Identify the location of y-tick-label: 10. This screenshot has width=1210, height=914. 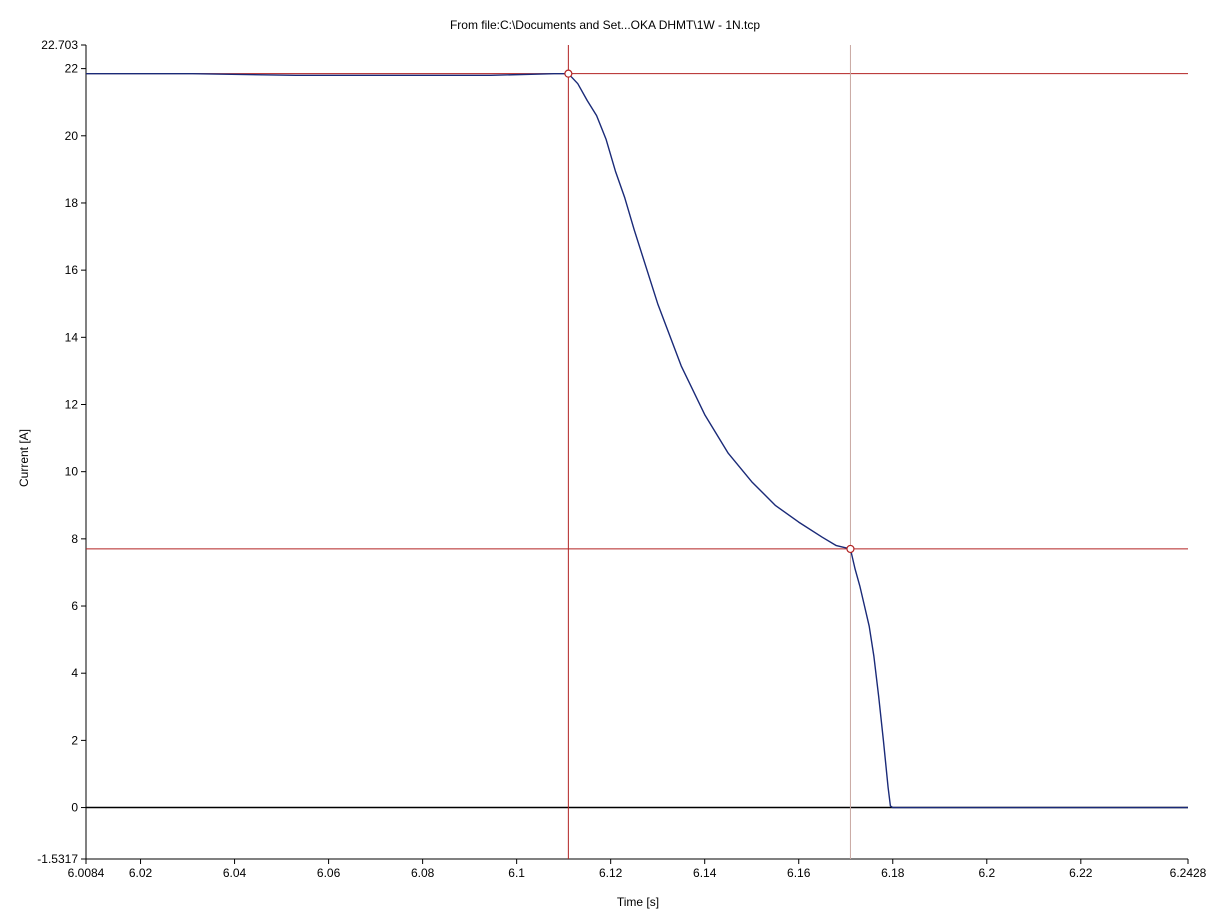
(72, 472).